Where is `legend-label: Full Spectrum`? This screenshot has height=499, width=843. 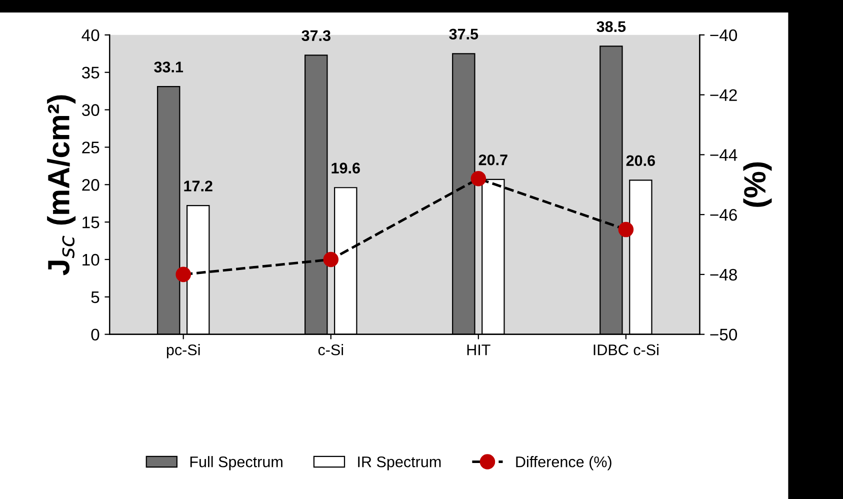 legend-label: Full Spectrum is located at coordinates (236, 463).